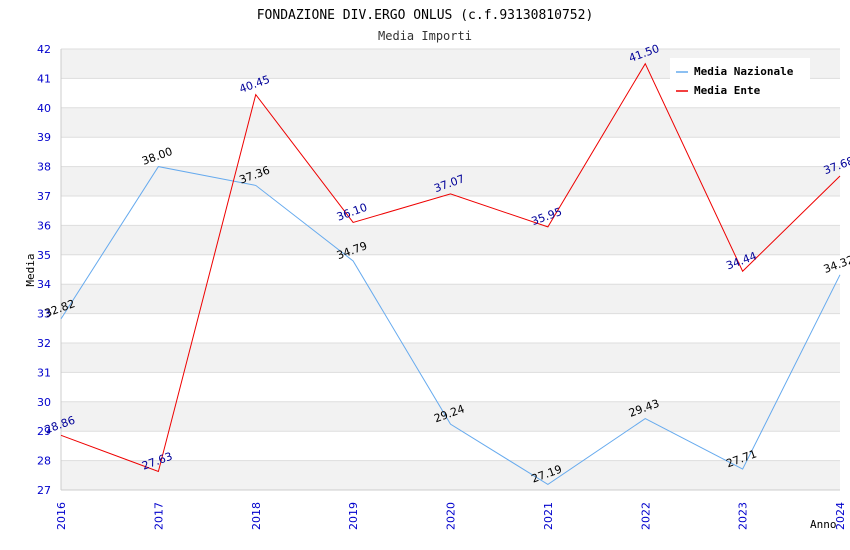  I want to click on y-tick-label: 38, so click(44, 167).